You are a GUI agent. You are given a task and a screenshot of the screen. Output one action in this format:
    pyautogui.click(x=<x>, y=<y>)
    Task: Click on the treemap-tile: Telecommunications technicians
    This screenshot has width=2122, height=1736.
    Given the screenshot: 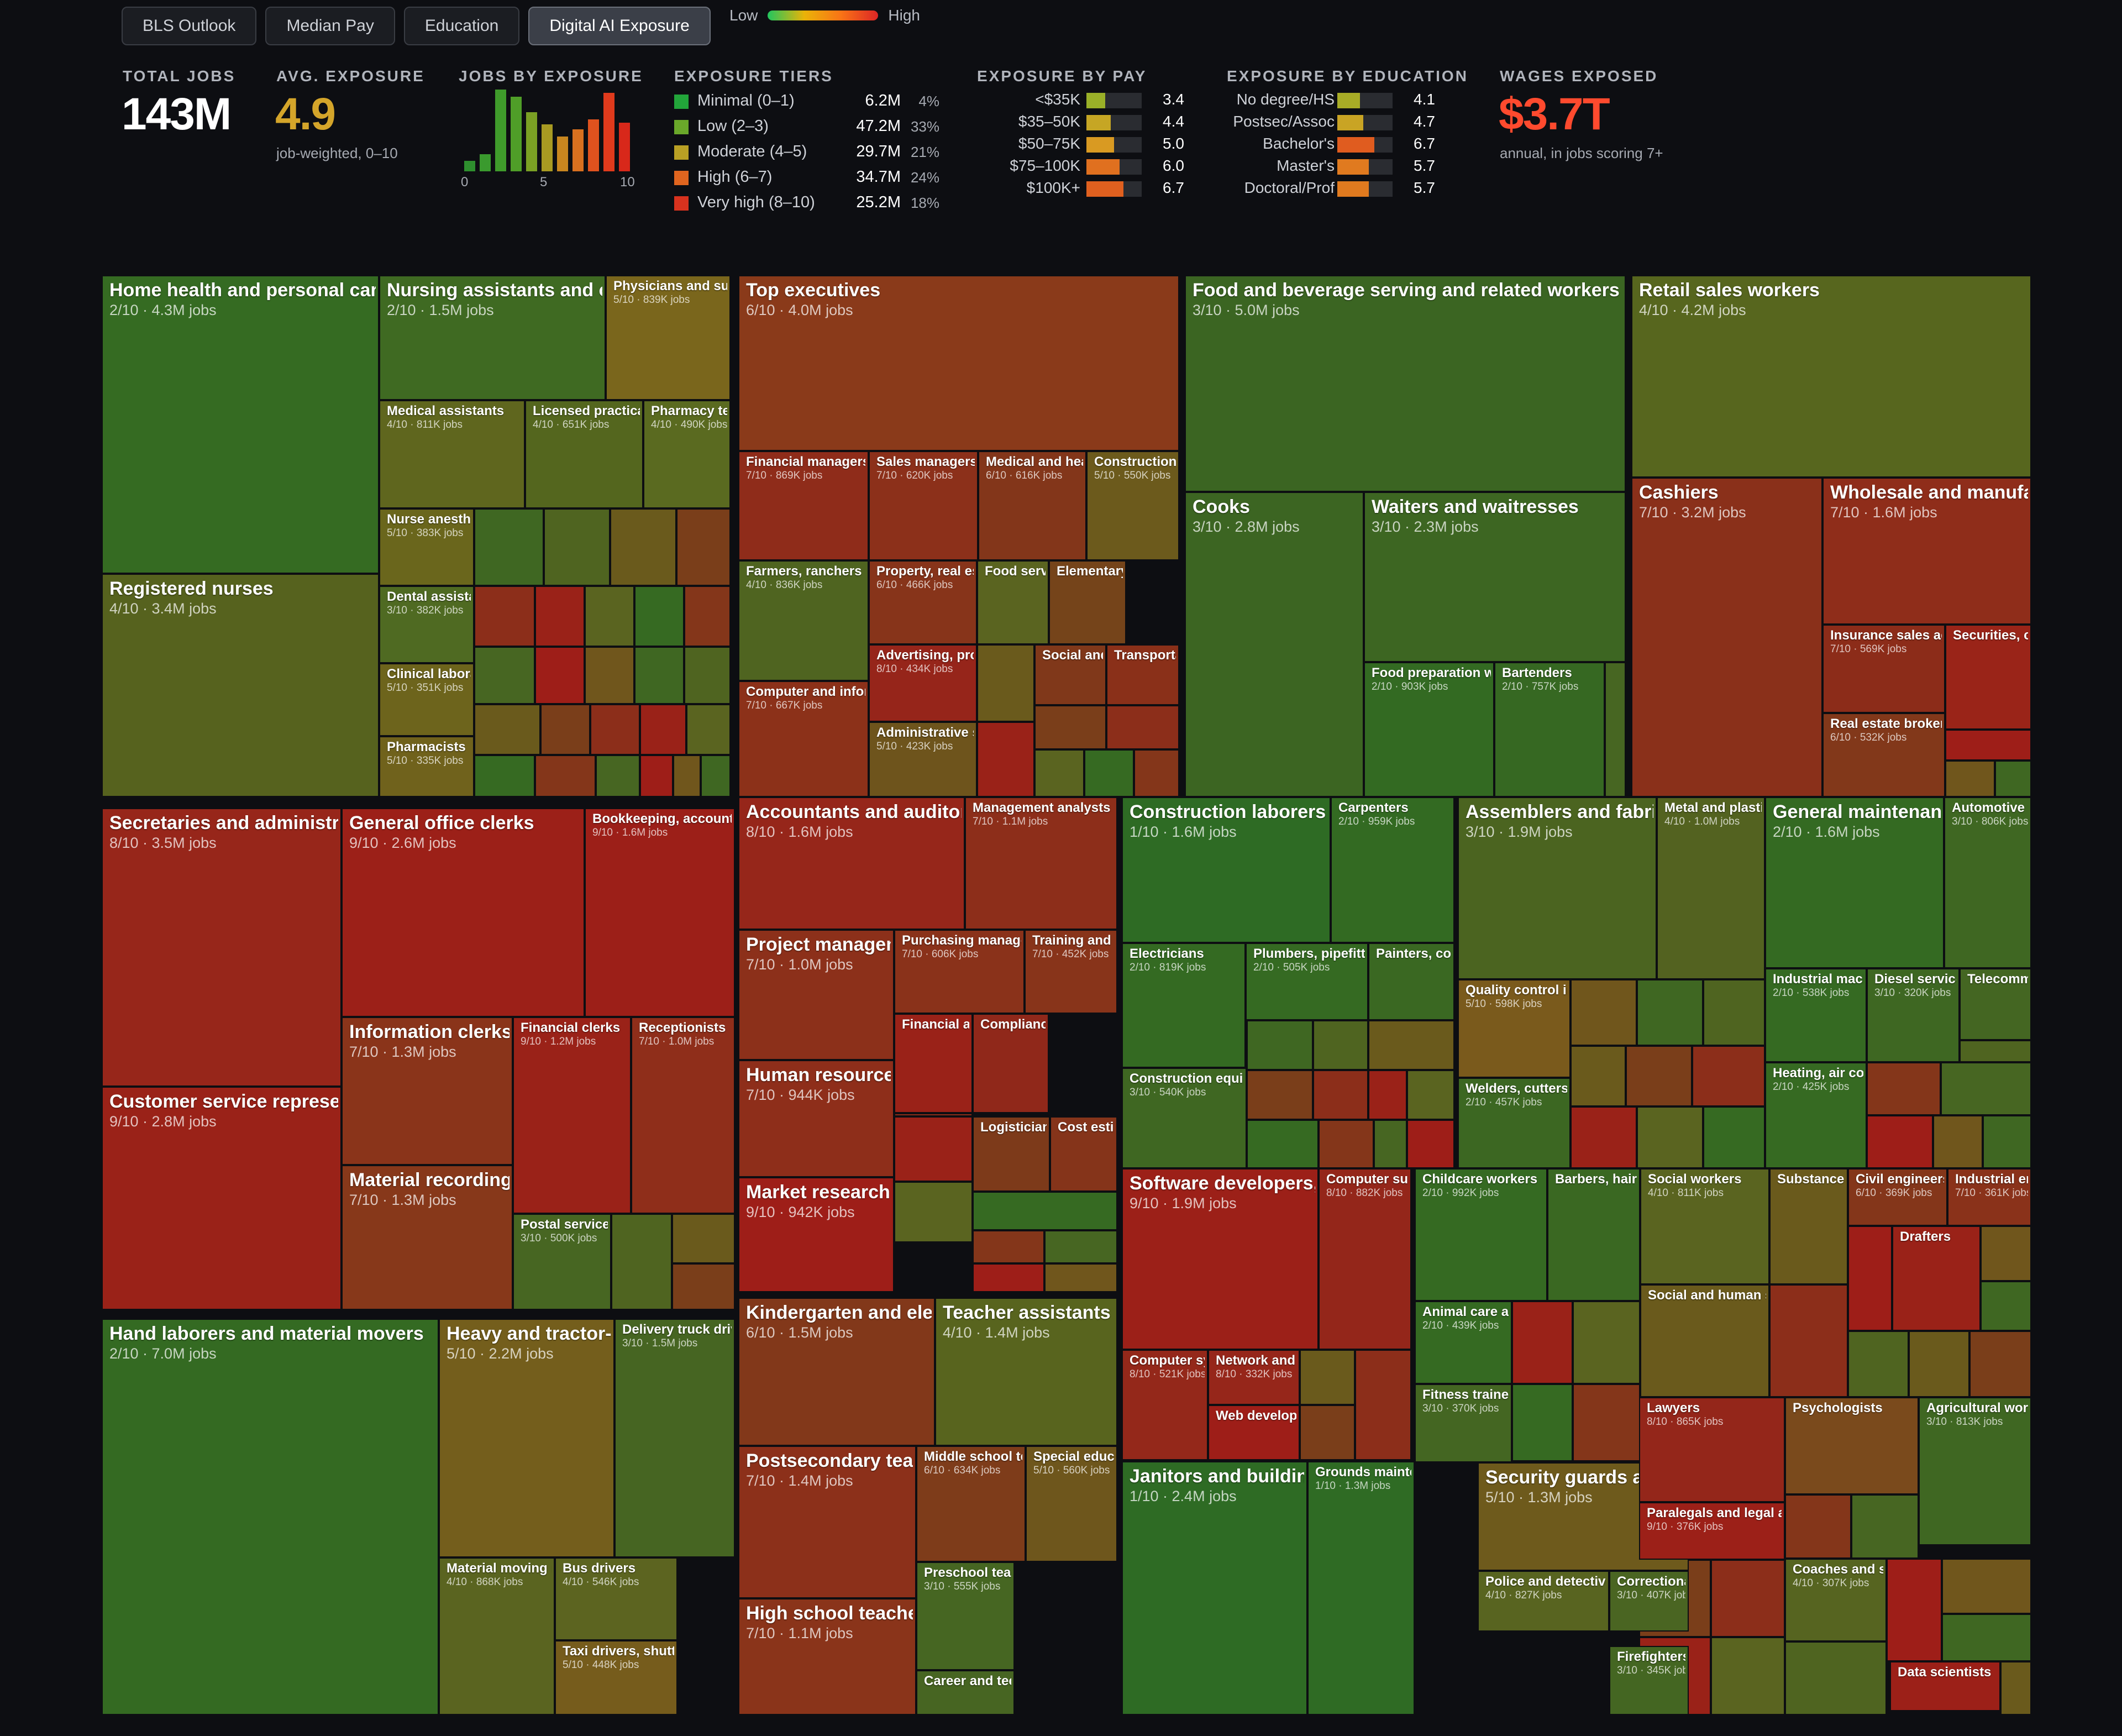 What is the action you would take?
    pyautogui.click(x=1995, y=1004)
    